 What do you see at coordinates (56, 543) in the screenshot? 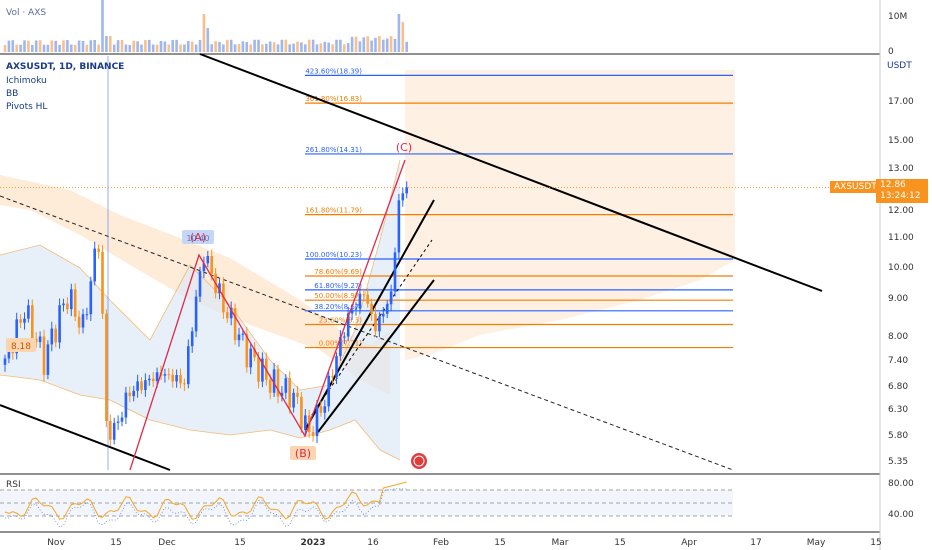
I see `x-tick-label: Nov` at bounding box center [56, 543].